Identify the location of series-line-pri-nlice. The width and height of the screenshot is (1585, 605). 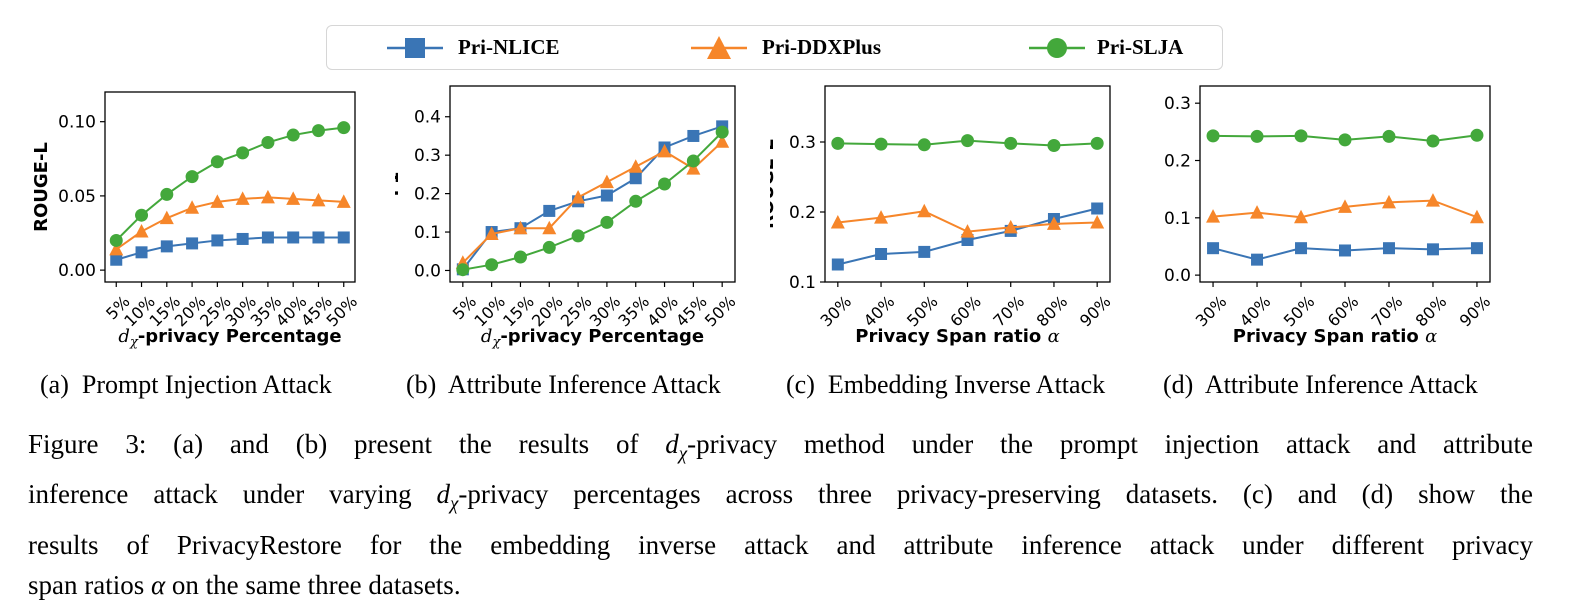
(592, 197).